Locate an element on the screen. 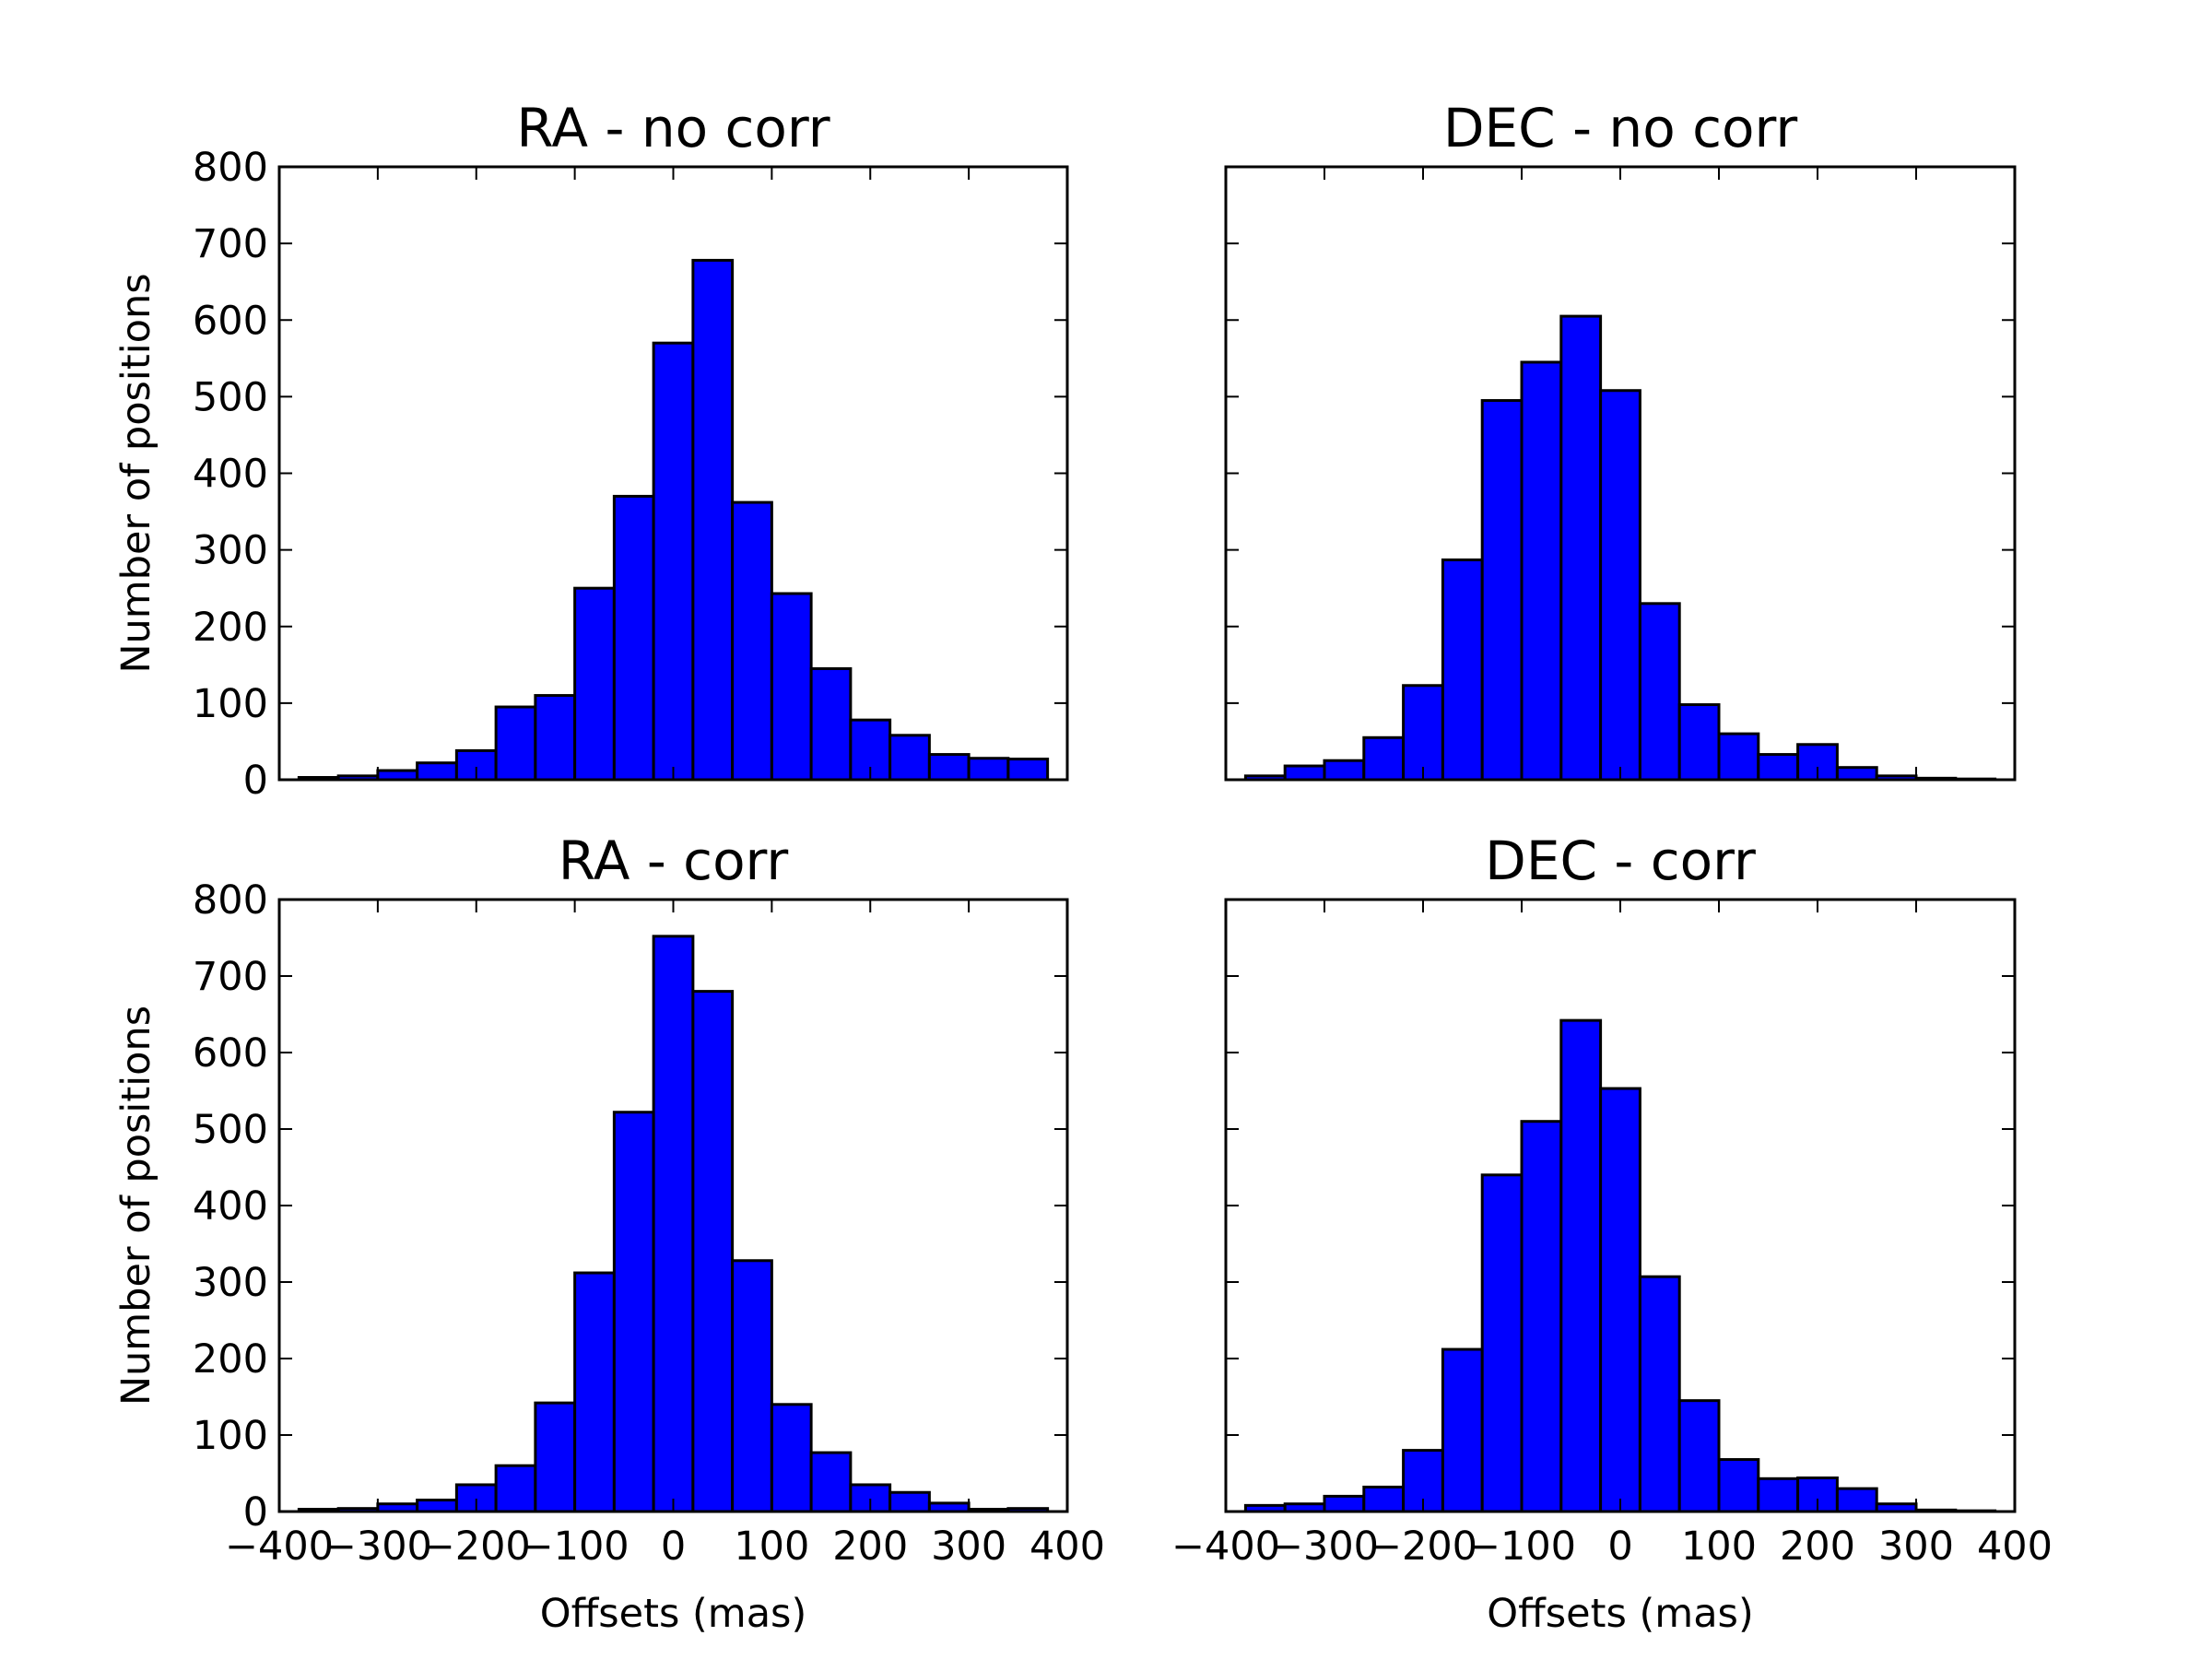 The width and height of the screenshot is (2212, 1659). subplot-title: RA - no corr is located at coordinates (673, 128).